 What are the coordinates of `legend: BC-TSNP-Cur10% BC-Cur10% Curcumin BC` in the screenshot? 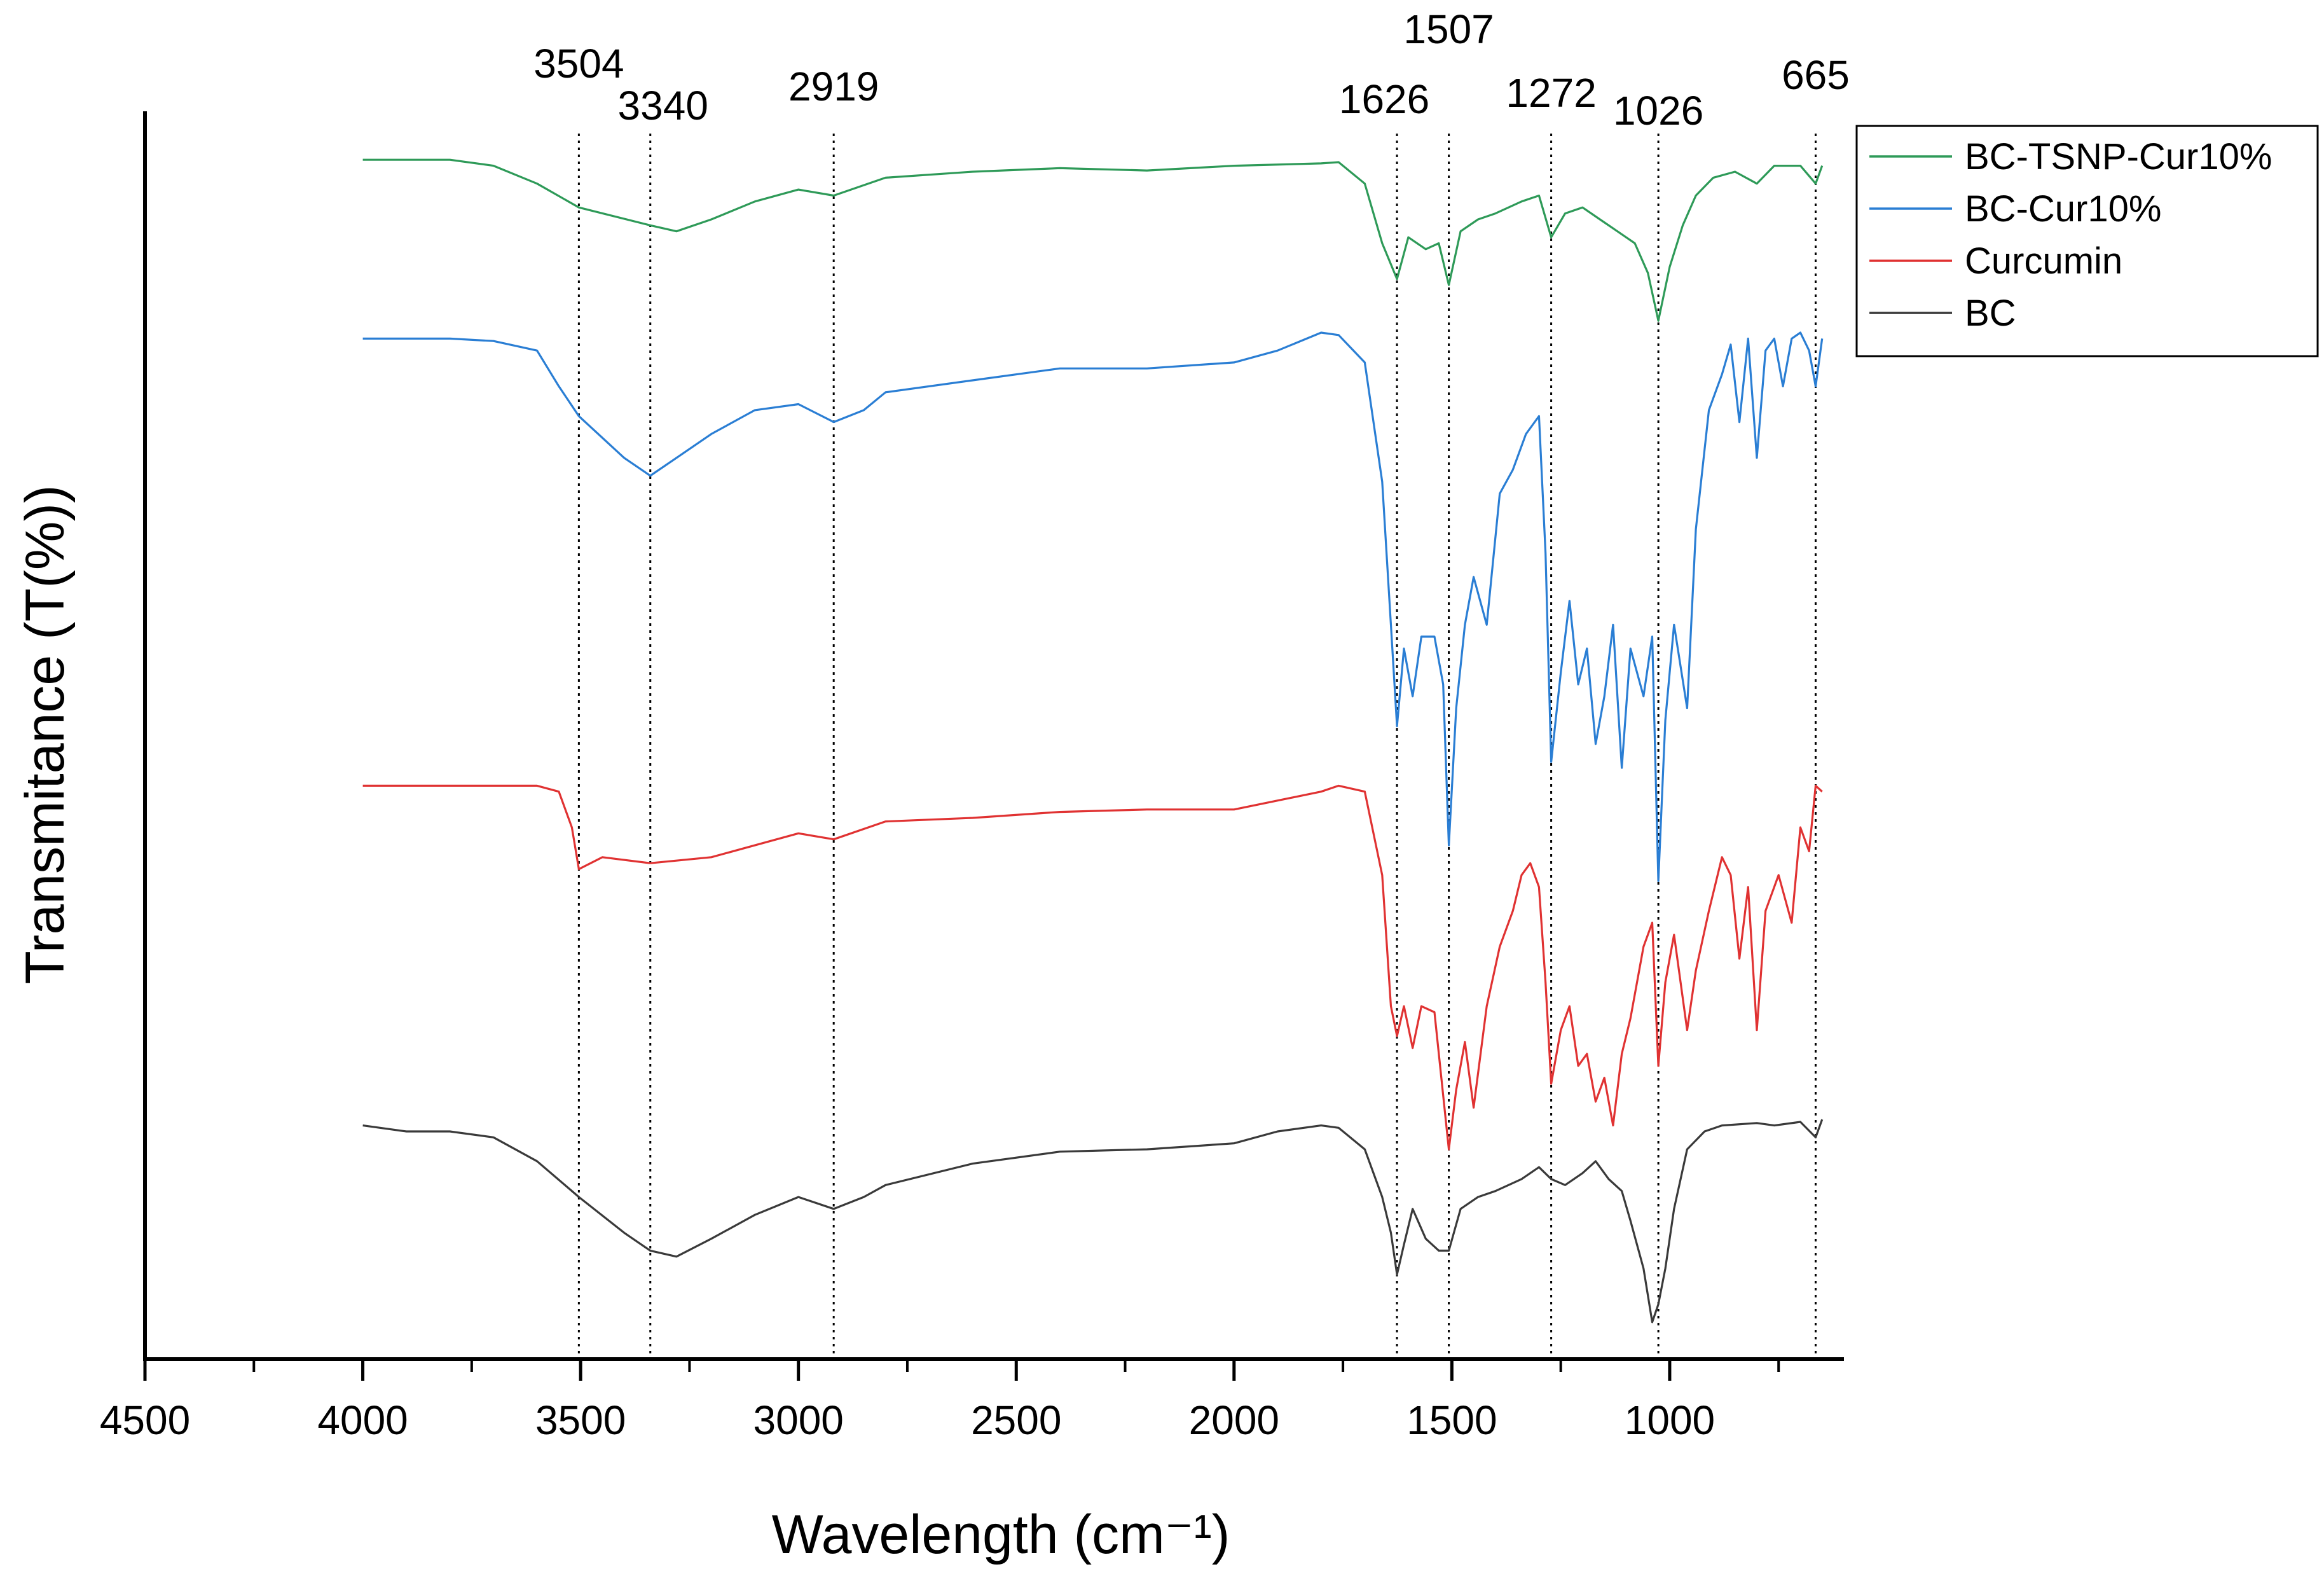 It's located at (2087, 241).